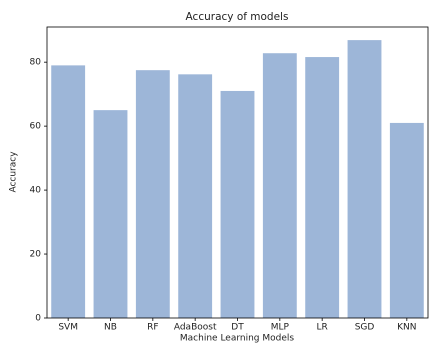  What do you see at coordinates (195, 328) in the screenshot?
I see `x-tick-label: AdaBoost` at bounding box center [195, 328].